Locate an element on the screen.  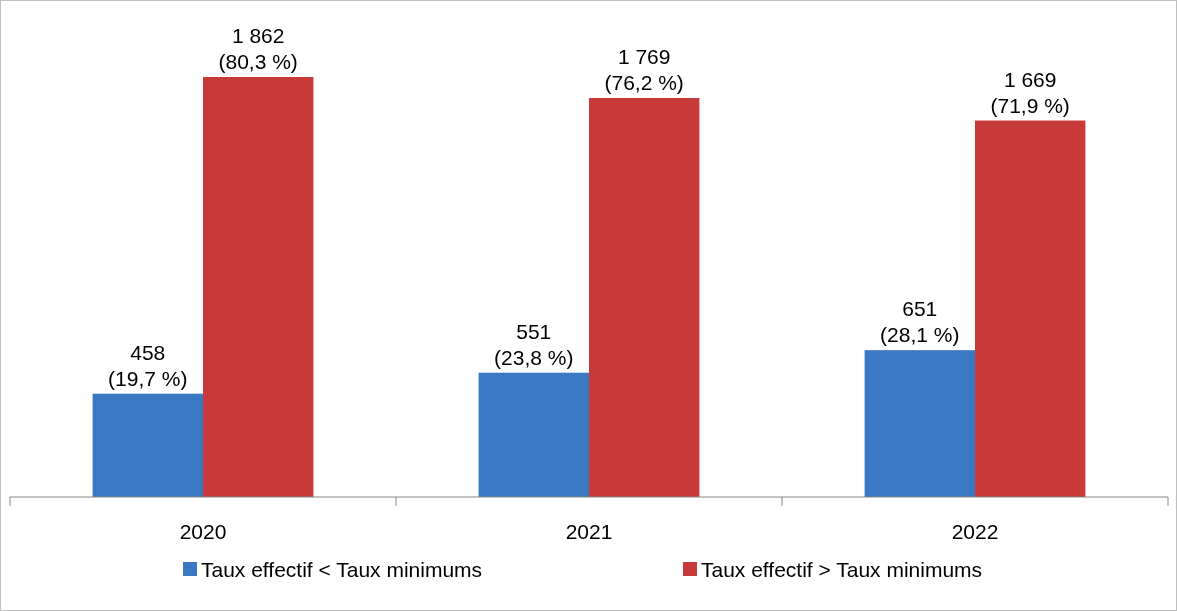
data-label: 1 769 (76,2 %) is located at coordinates (644, 69).